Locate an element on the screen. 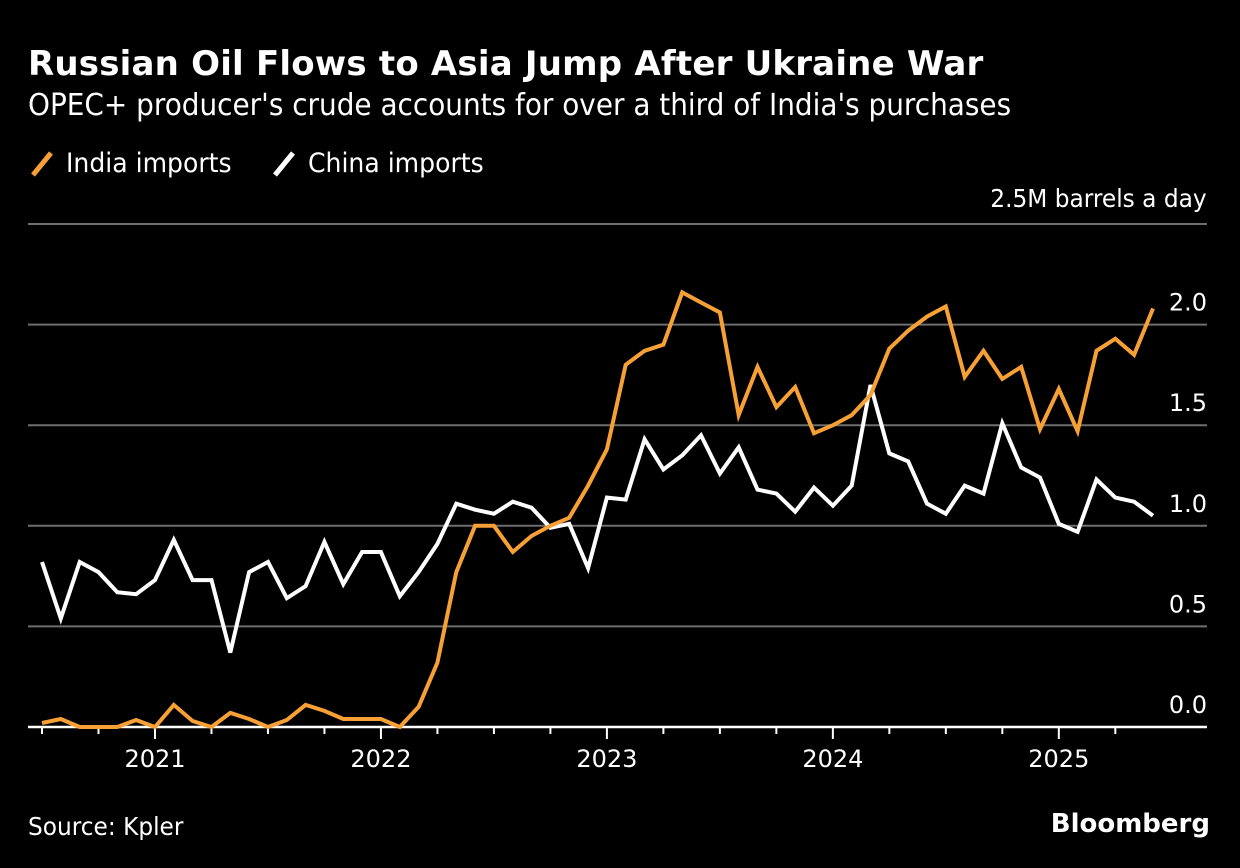 The image size is (1240, 868). india-swatch-icon is located at coordinates (42, 163).